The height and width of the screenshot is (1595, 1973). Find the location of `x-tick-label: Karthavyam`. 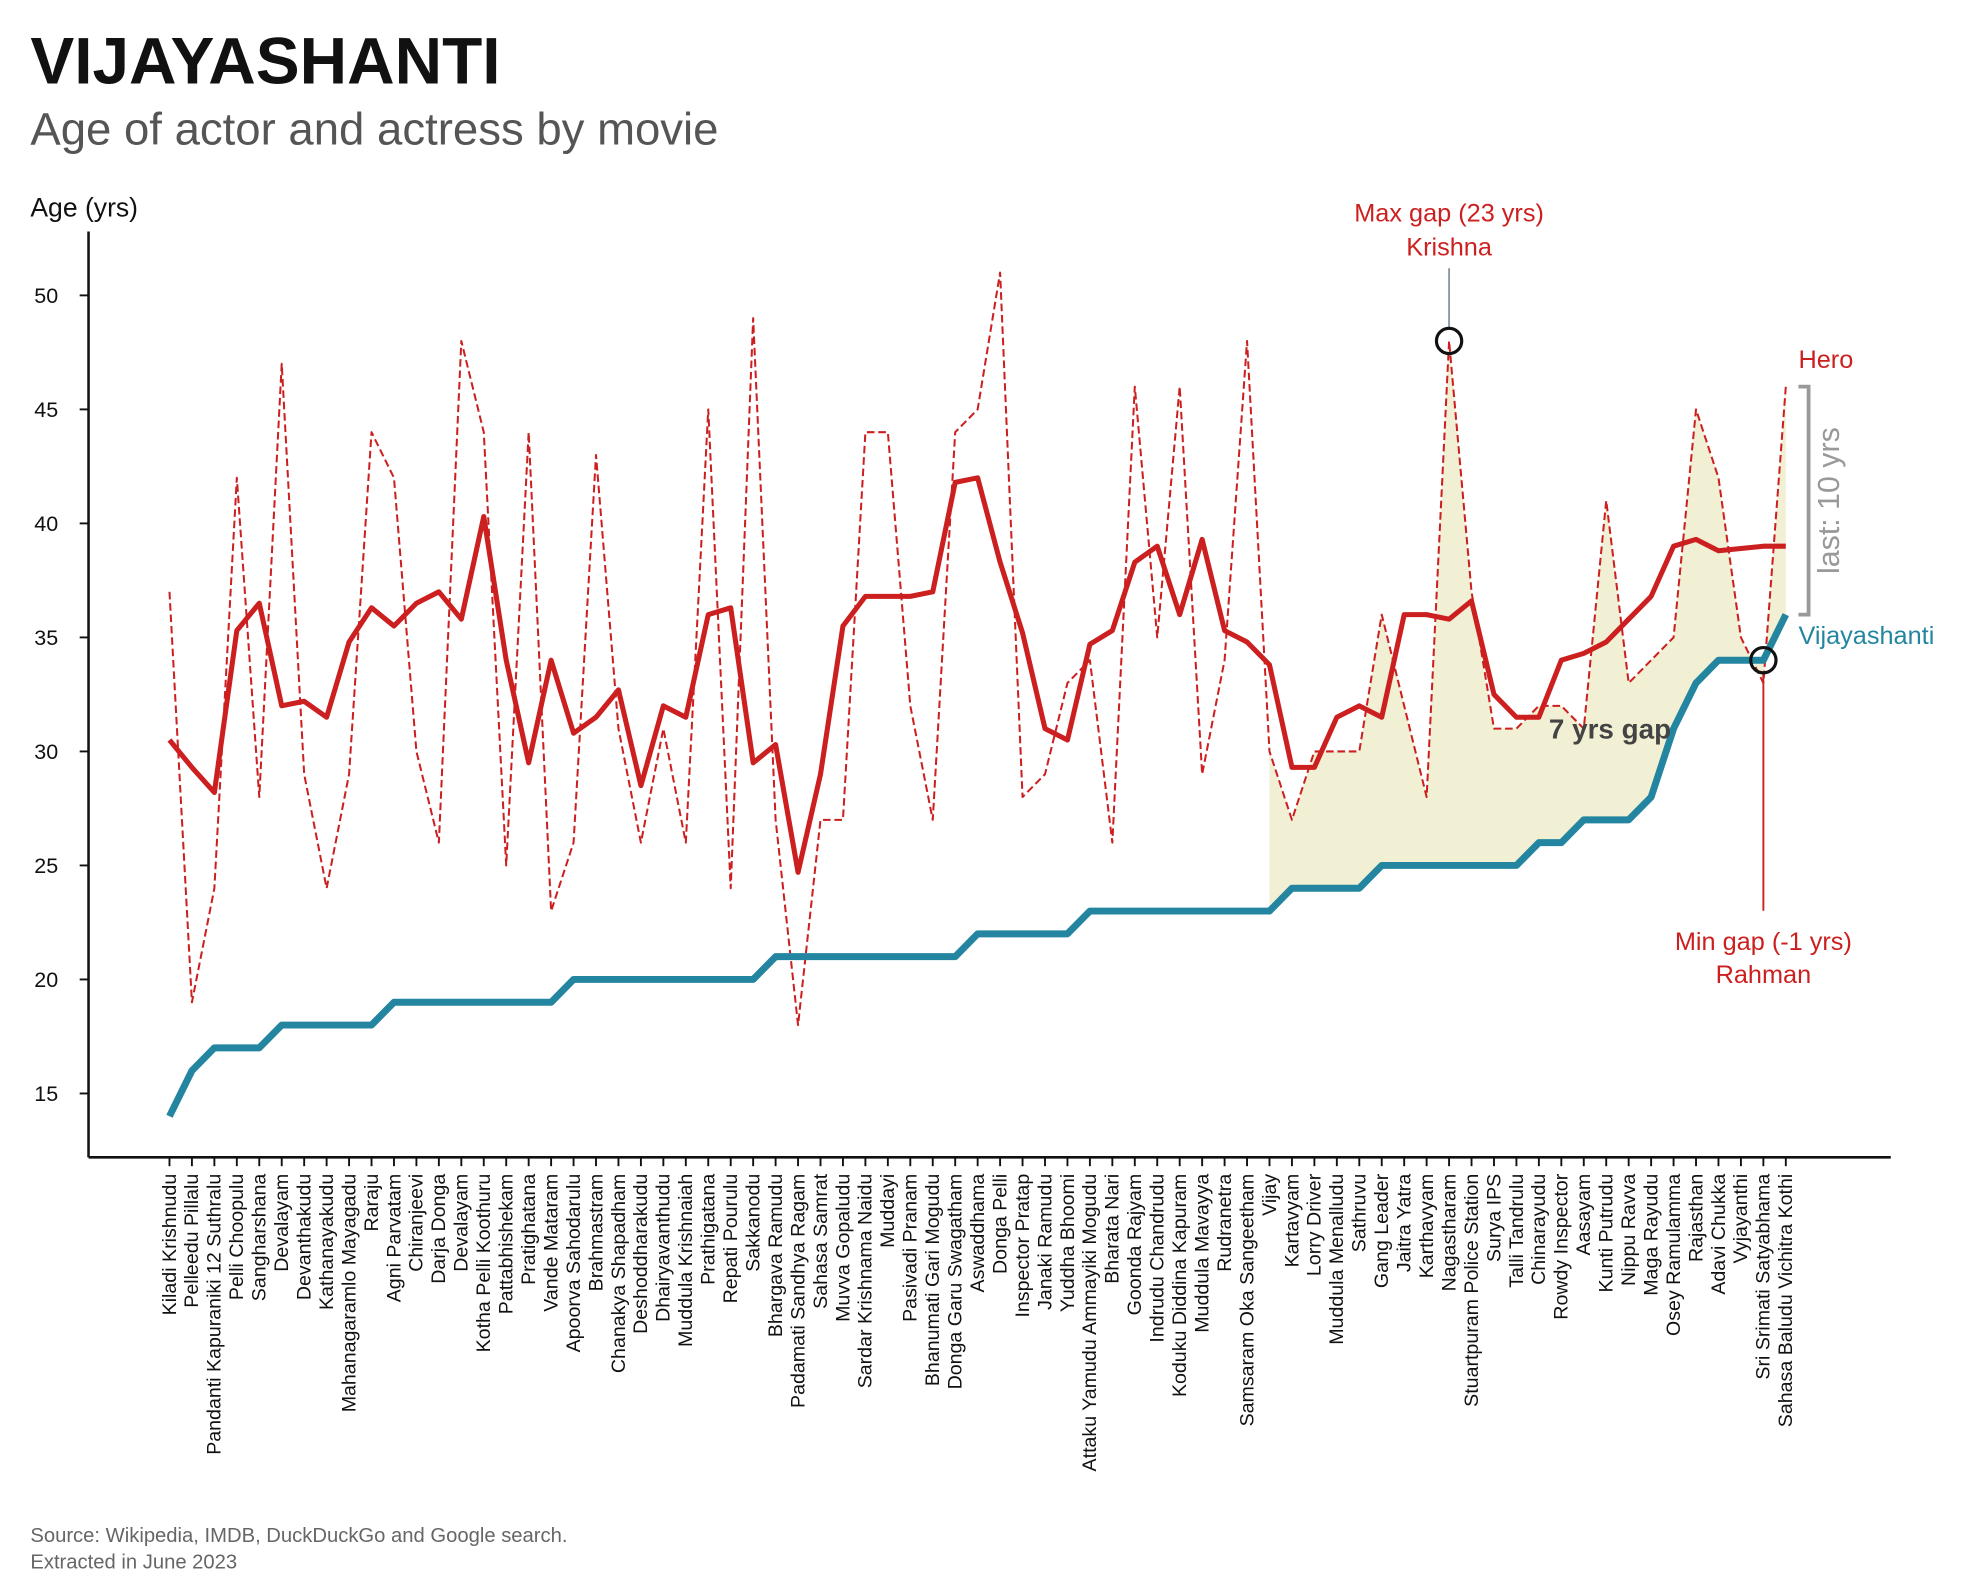

x-tick-label: Karthavyam is located at coordinates (1427, 1226).